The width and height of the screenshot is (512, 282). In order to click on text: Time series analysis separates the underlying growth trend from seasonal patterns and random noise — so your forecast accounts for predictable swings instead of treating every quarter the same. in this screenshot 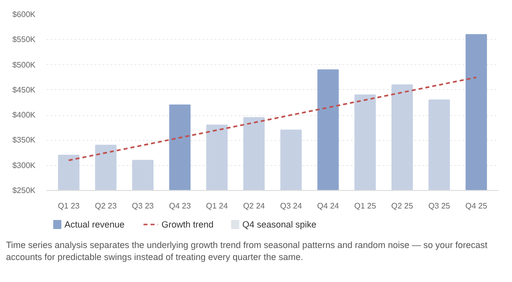, I will do `click(247, 252)`.